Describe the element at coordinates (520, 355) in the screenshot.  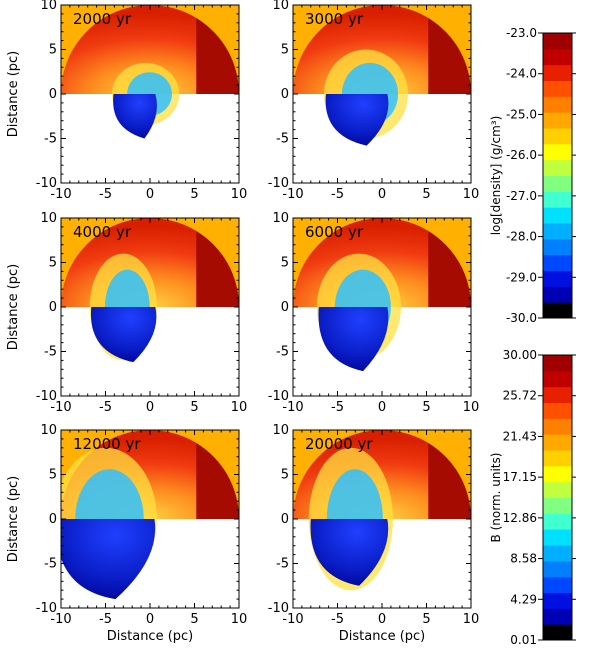
I see `colorbar-tick-label: 30.00` at that location.